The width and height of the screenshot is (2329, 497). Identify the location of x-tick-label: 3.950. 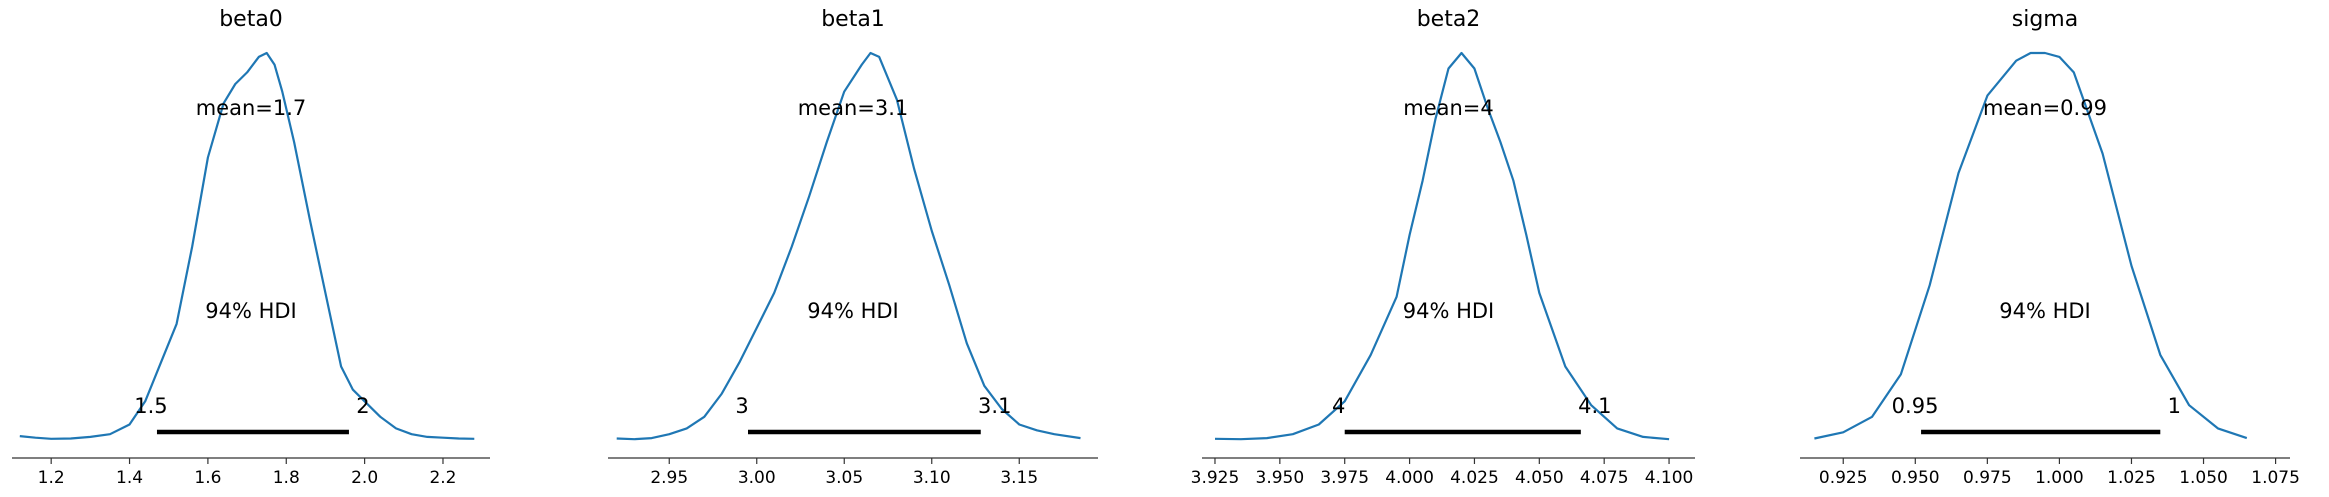
(1280, 478).